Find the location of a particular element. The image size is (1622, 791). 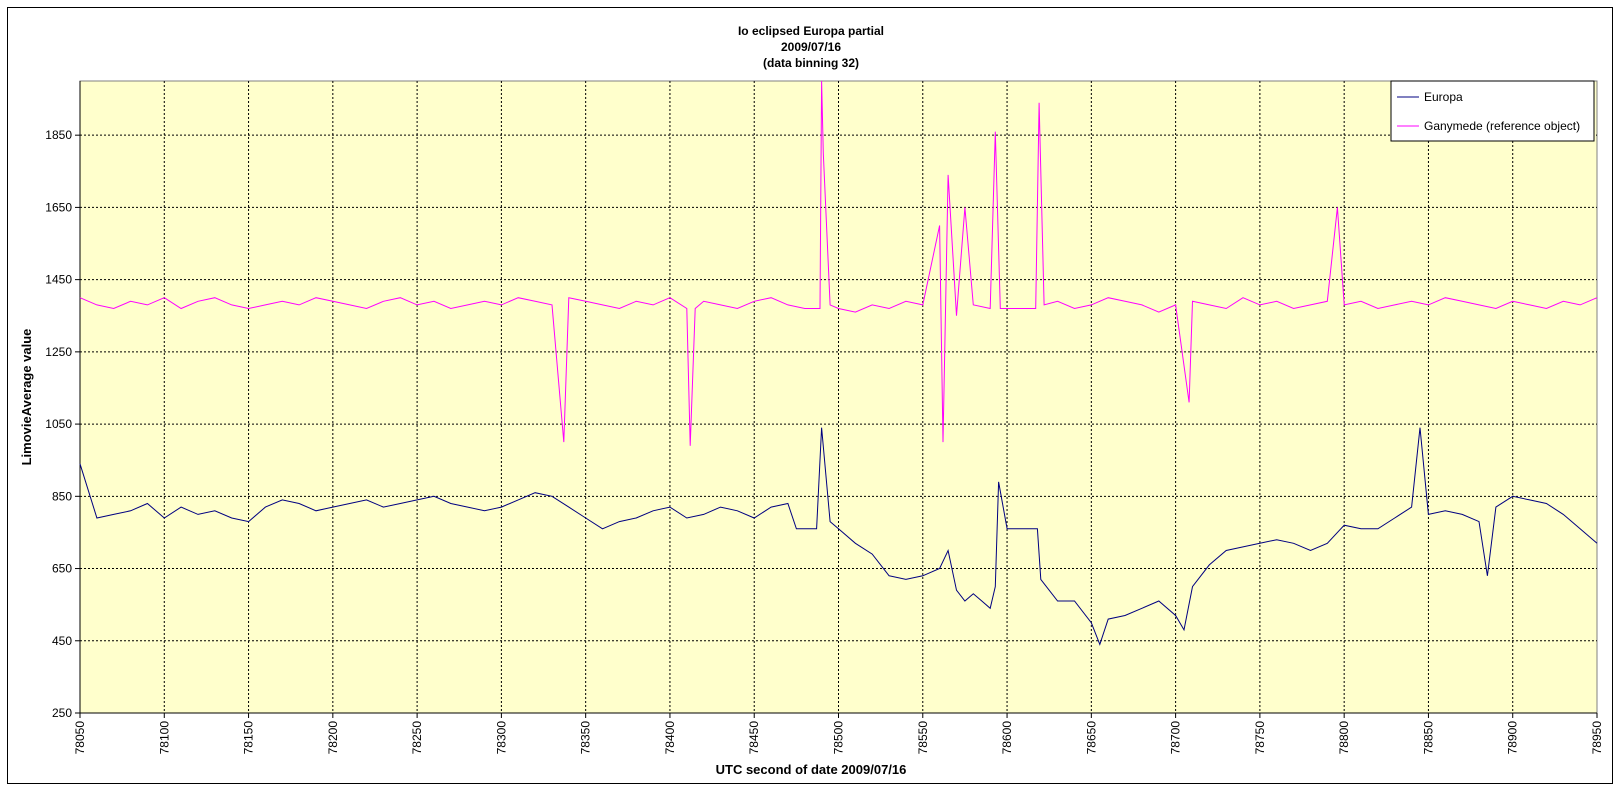

legend-label-europa: Europa is located at coordinates (1443, 97).